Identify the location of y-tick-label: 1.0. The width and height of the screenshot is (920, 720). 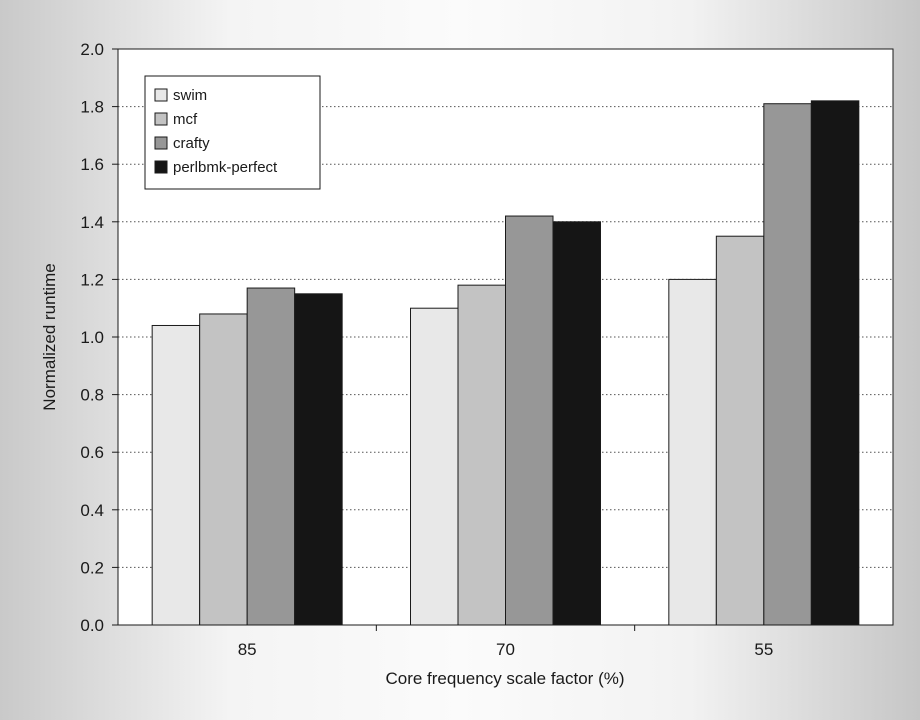
(92, 337).